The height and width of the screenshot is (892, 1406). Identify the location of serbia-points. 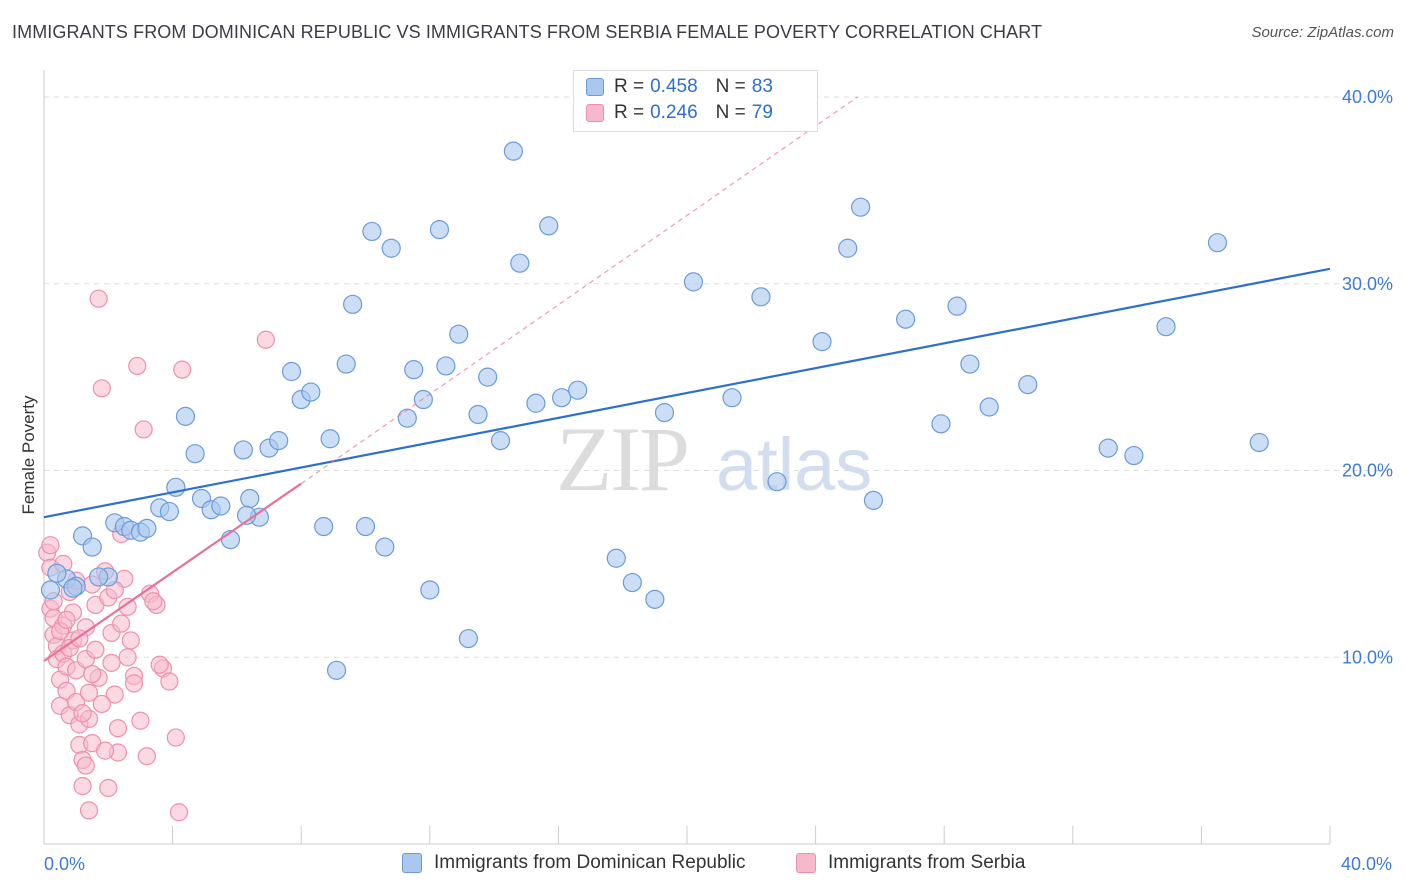
(156, 555).